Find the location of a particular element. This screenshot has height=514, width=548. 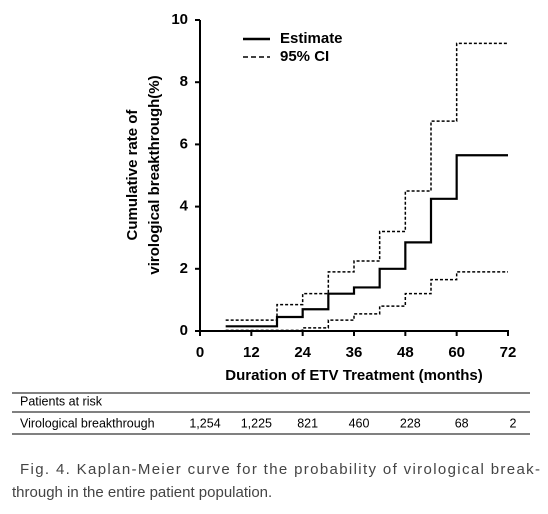

table-value: 1,225 is located at coordinates (256, 423).